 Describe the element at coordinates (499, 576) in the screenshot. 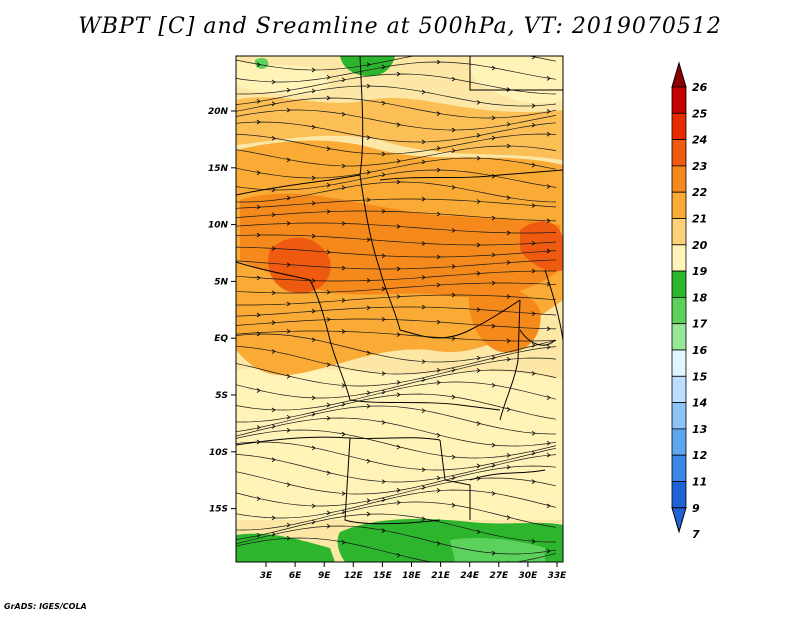

I see `x-tick-label: 27E` at that location.